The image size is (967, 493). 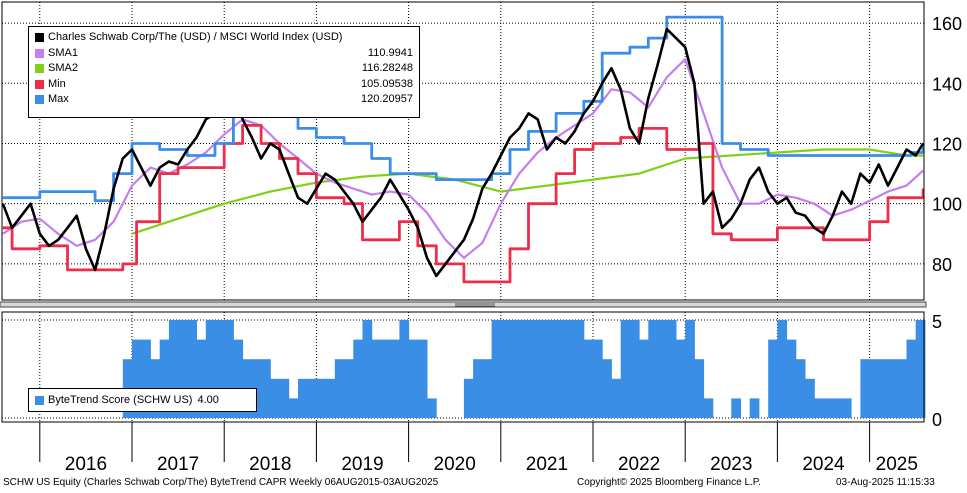 I want to click on legend-value-score: 4.00, so click(x=208, y=400).